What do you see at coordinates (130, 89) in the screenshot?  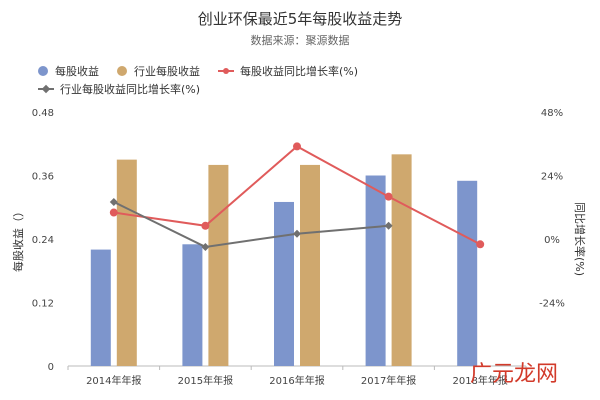 I see `legend-label-industry-growth: 行业每股收益同比增长率(%)` at bounding box center [130, 89].